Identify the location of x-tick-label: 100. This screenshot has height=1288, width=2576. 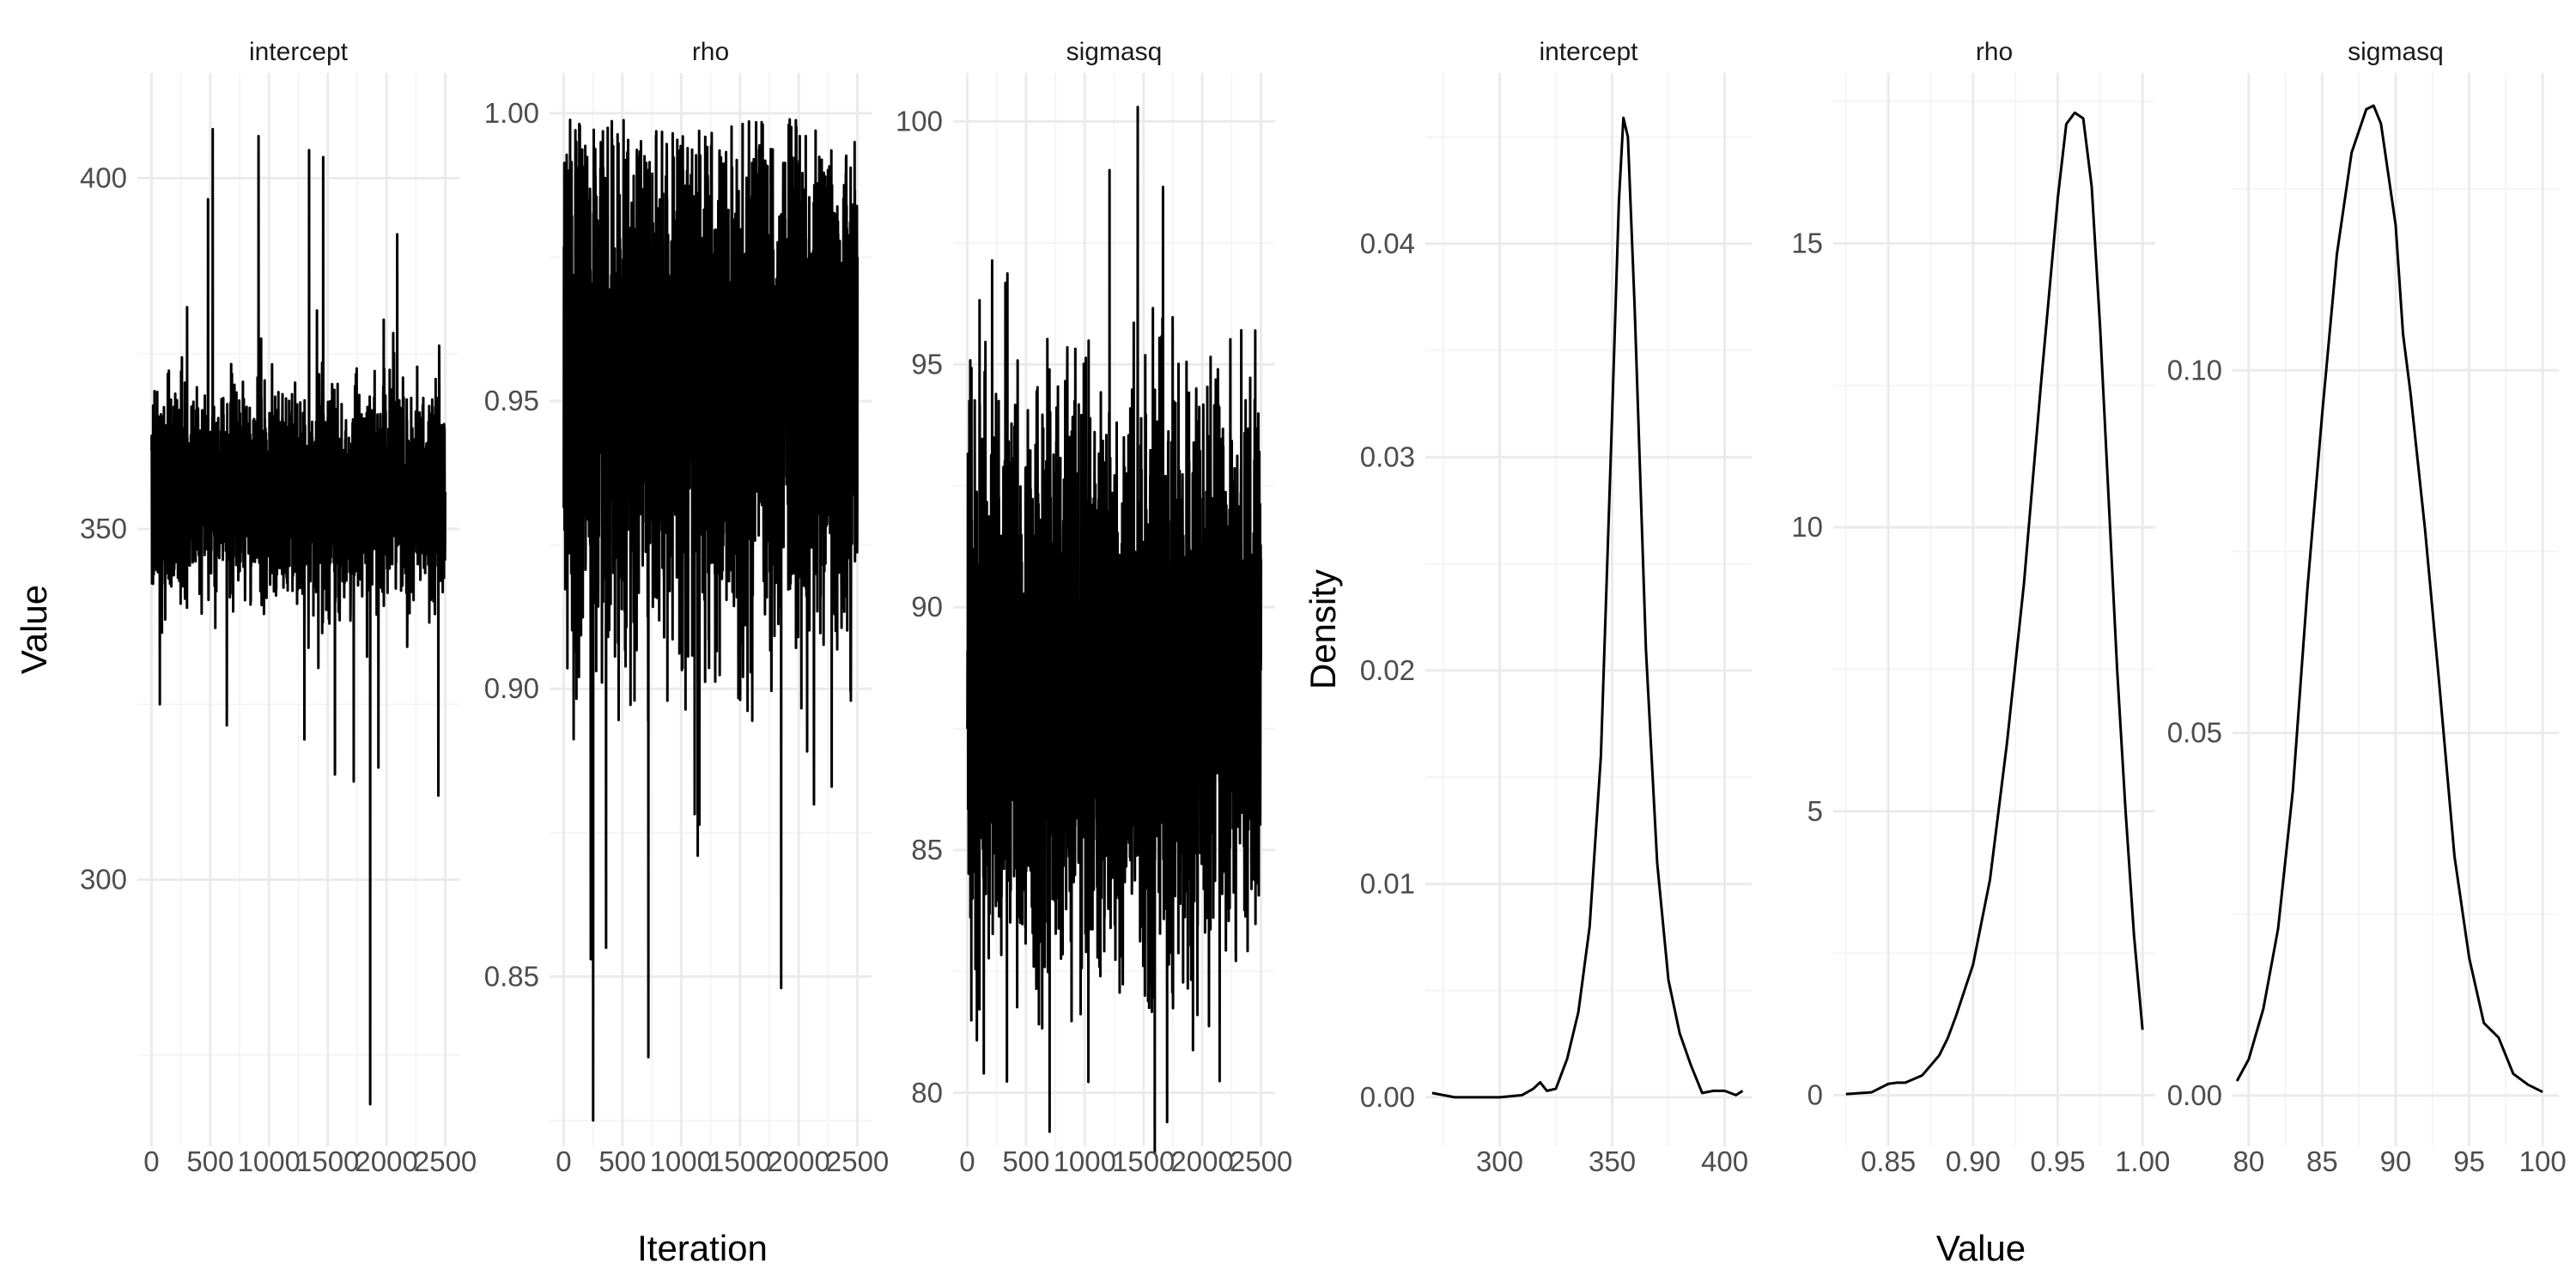
(2543, 1161).